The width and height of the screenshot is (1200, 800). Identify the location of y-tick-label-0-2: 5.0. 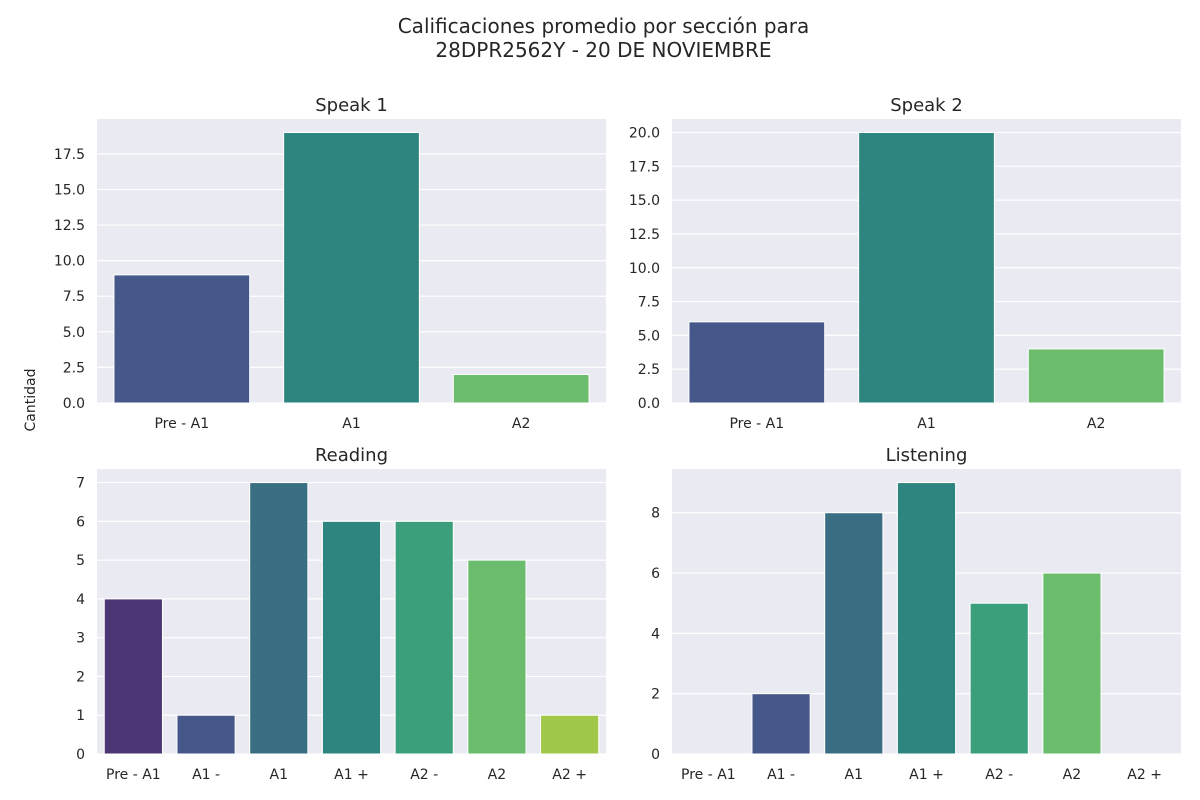
(74, 333).